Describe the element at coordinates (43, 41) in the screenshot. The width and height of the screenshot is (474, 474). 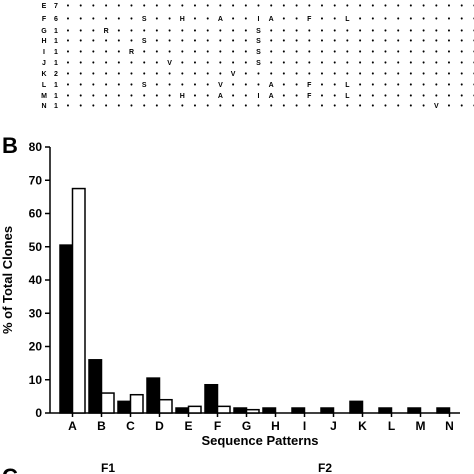
I see `sequence-row-label: H` at that location.